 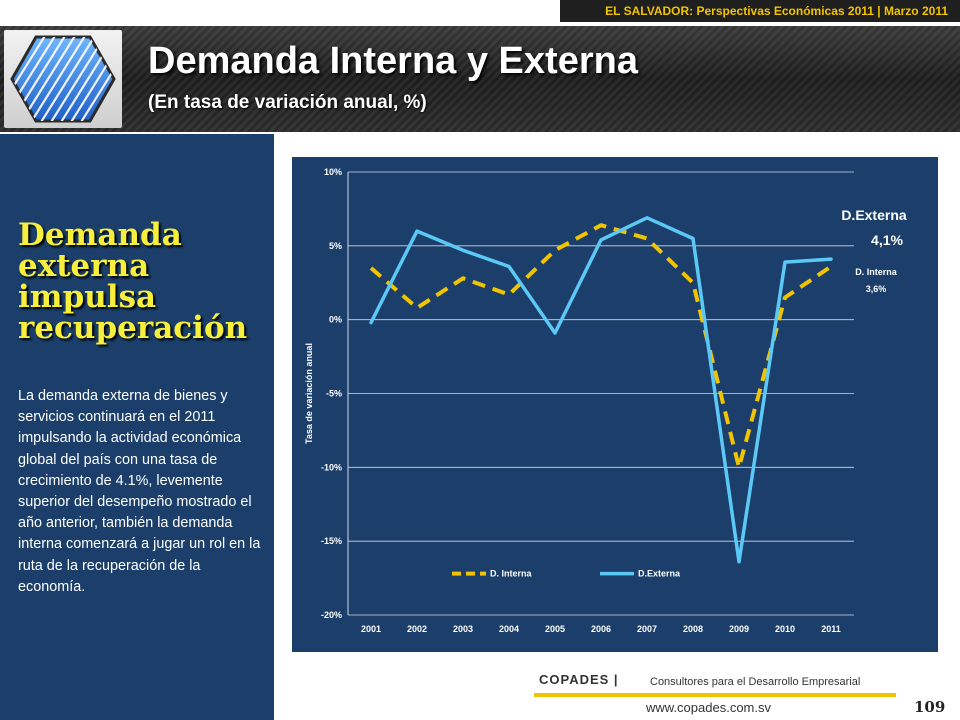 What do you see at coordinates (647, 629) in the screenshot?
I see `x-tick-label: 2007` at bounding box center [647, 629].